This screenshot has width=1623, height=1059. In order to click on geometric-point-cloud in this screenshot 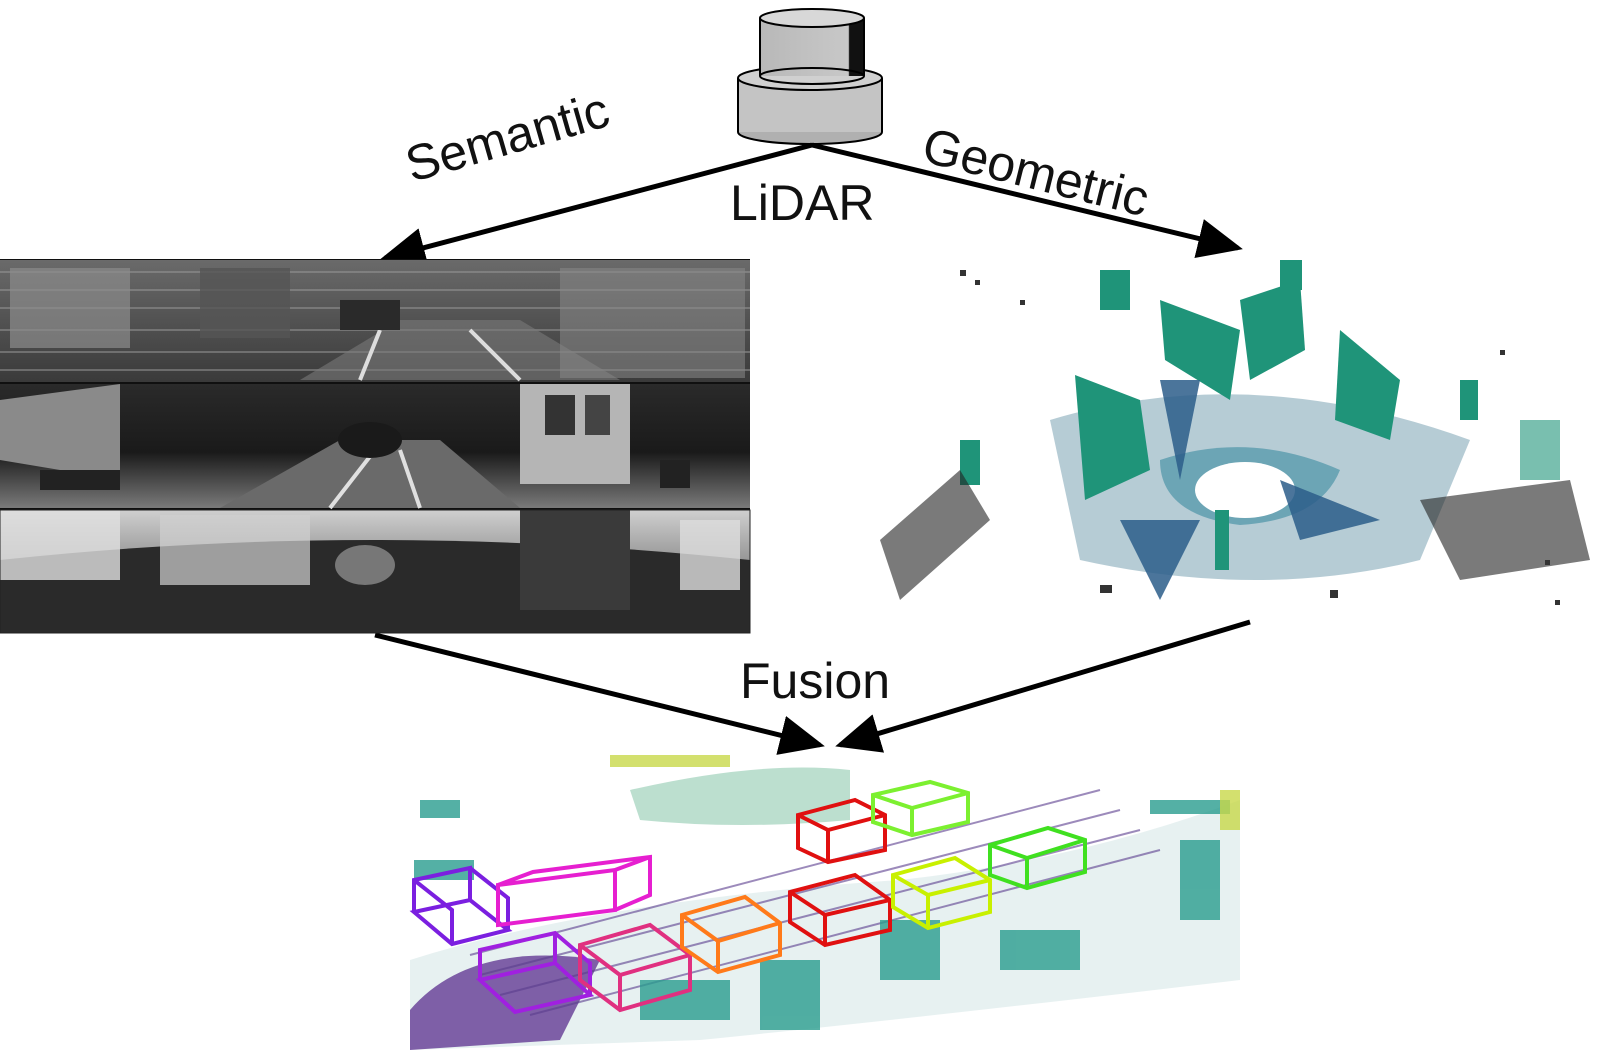, I will do `click(1235, 432)`.